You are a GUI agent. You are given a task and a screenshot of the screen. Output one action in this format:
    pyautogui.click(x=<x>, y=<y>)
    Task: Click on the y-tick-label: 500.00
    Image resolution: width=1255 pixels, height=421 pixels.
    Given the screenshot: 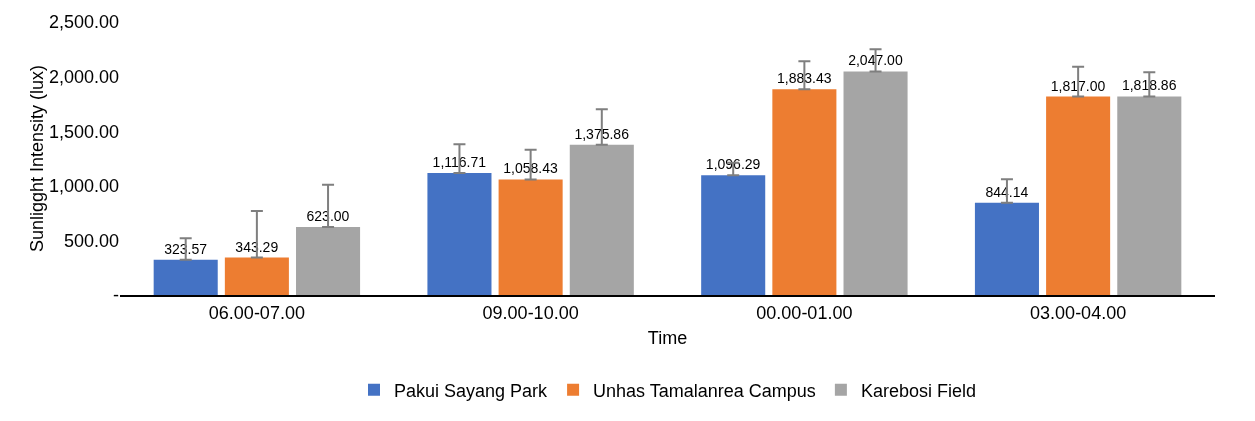 What is the action you would take?
    pyautogui.click(x=91, y=240)
    